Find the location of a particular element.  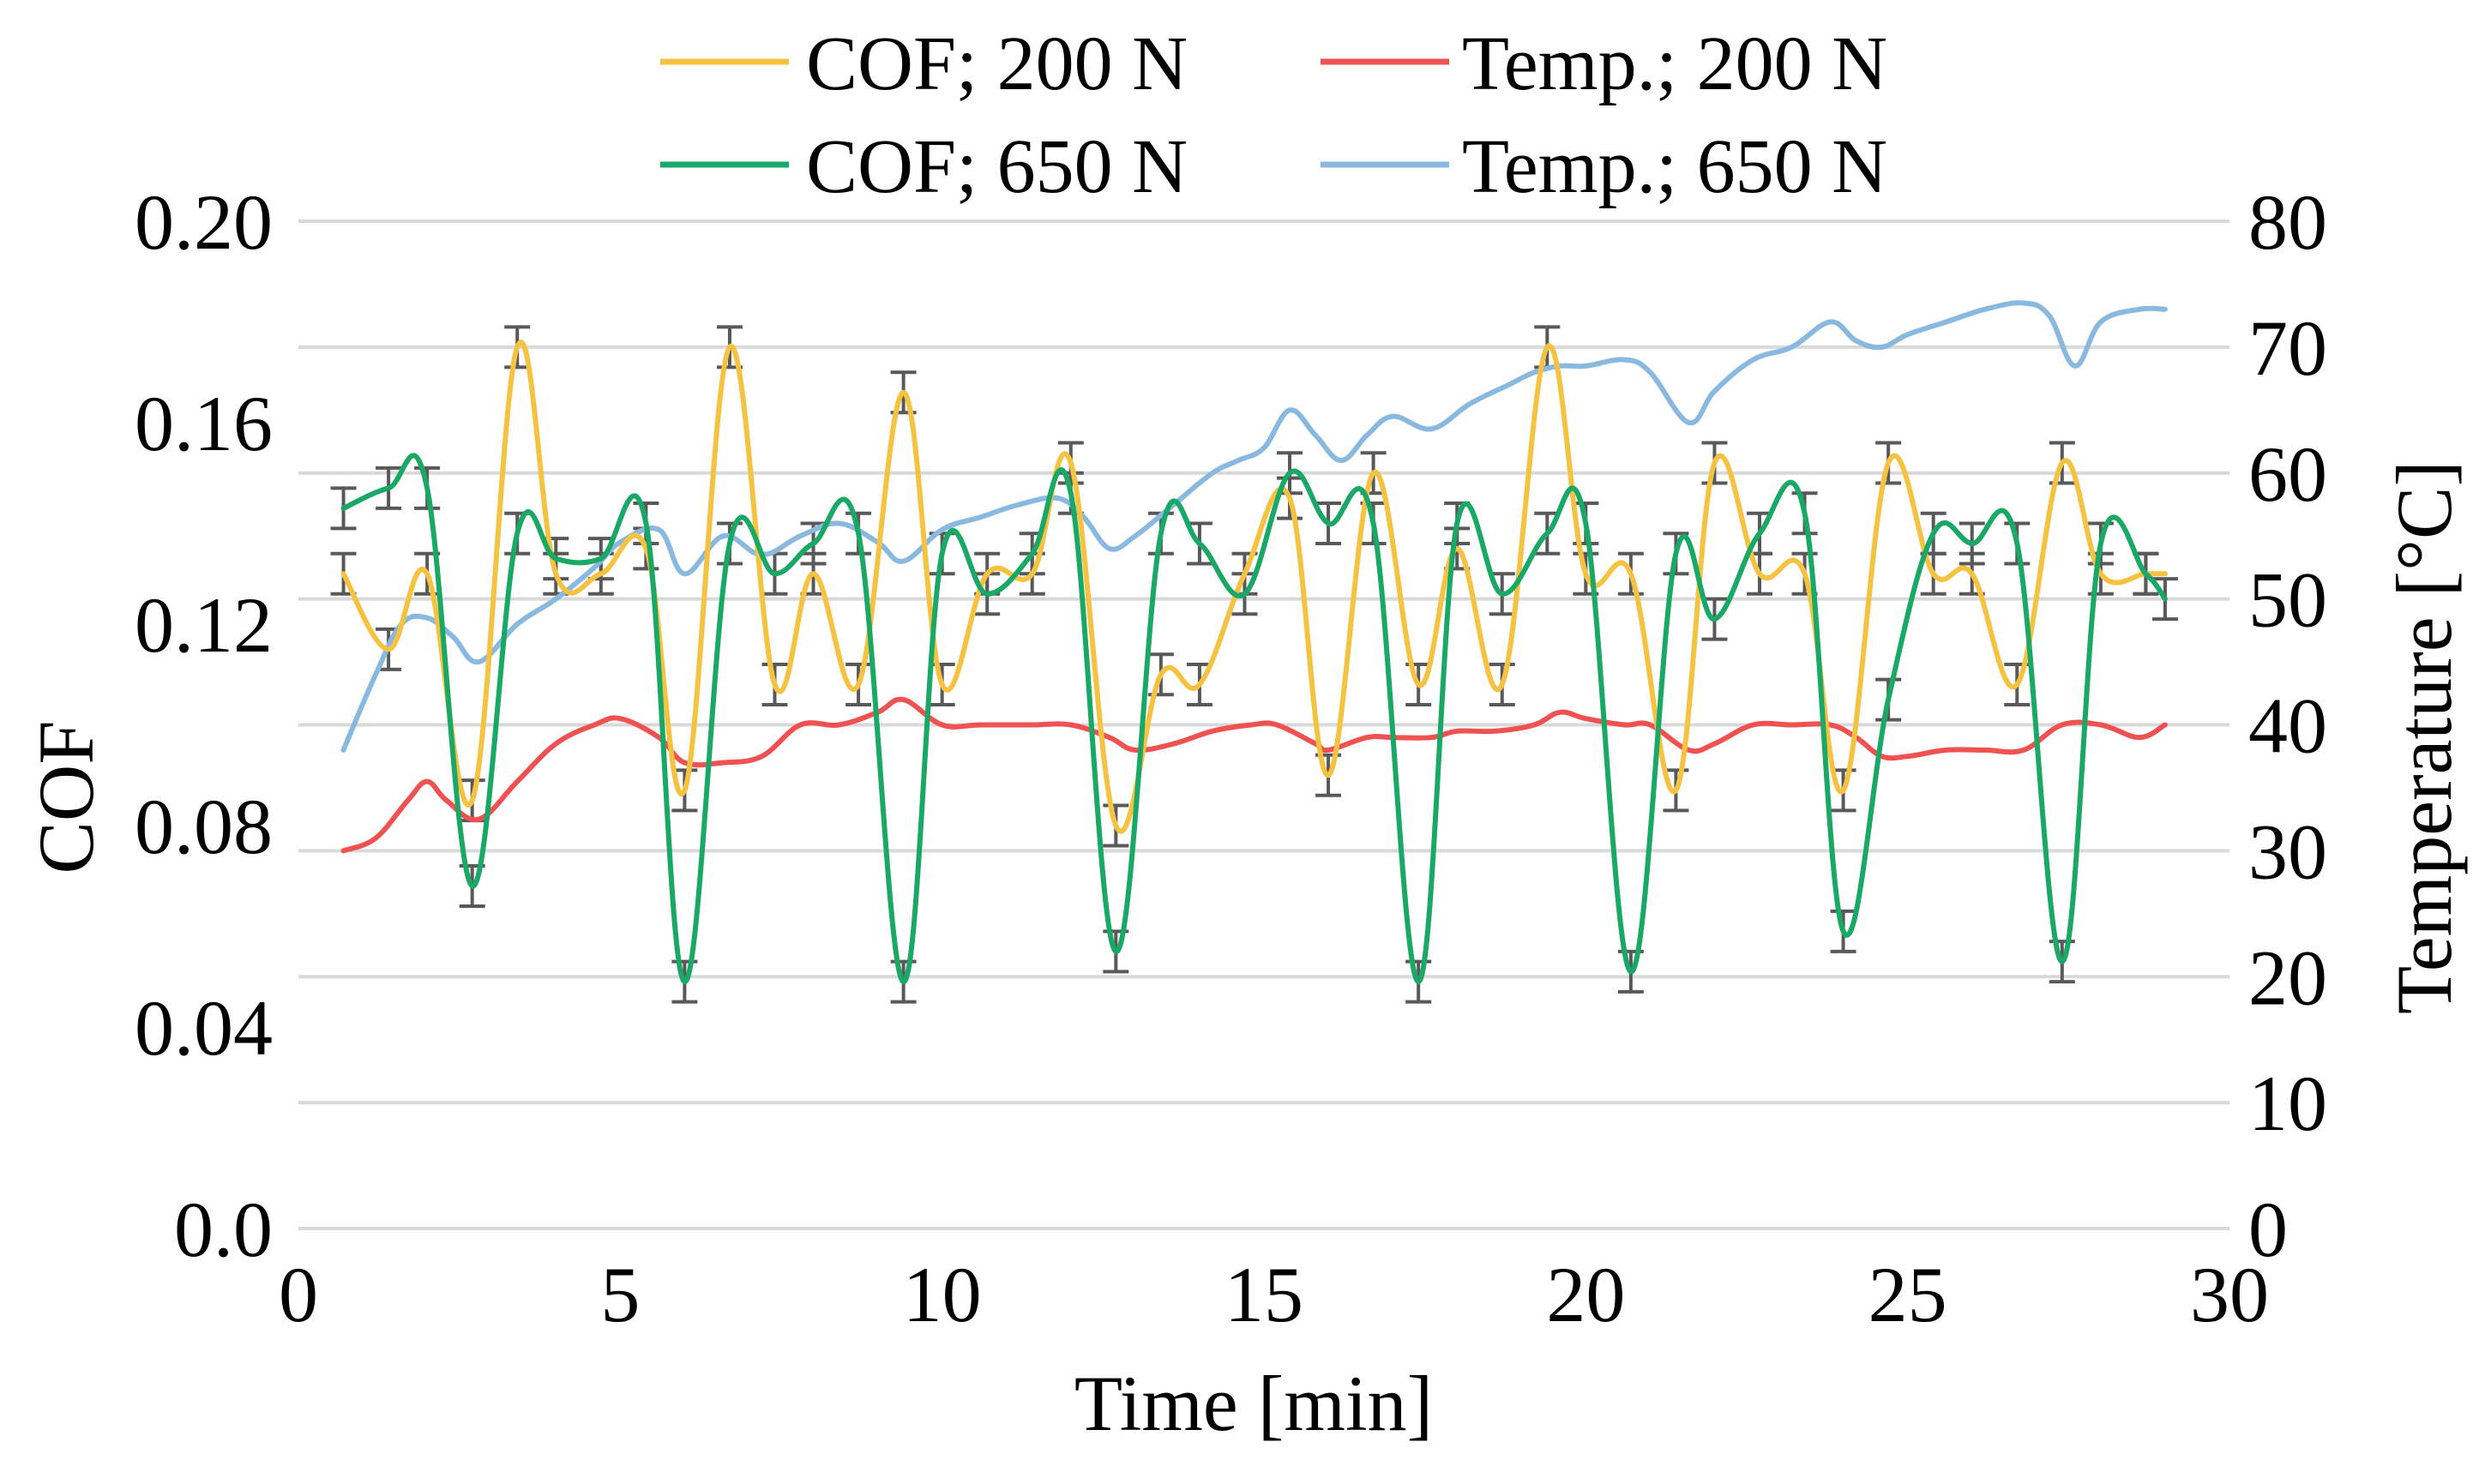

x-tick-label: 0 is located at coordinates (298, 1294).